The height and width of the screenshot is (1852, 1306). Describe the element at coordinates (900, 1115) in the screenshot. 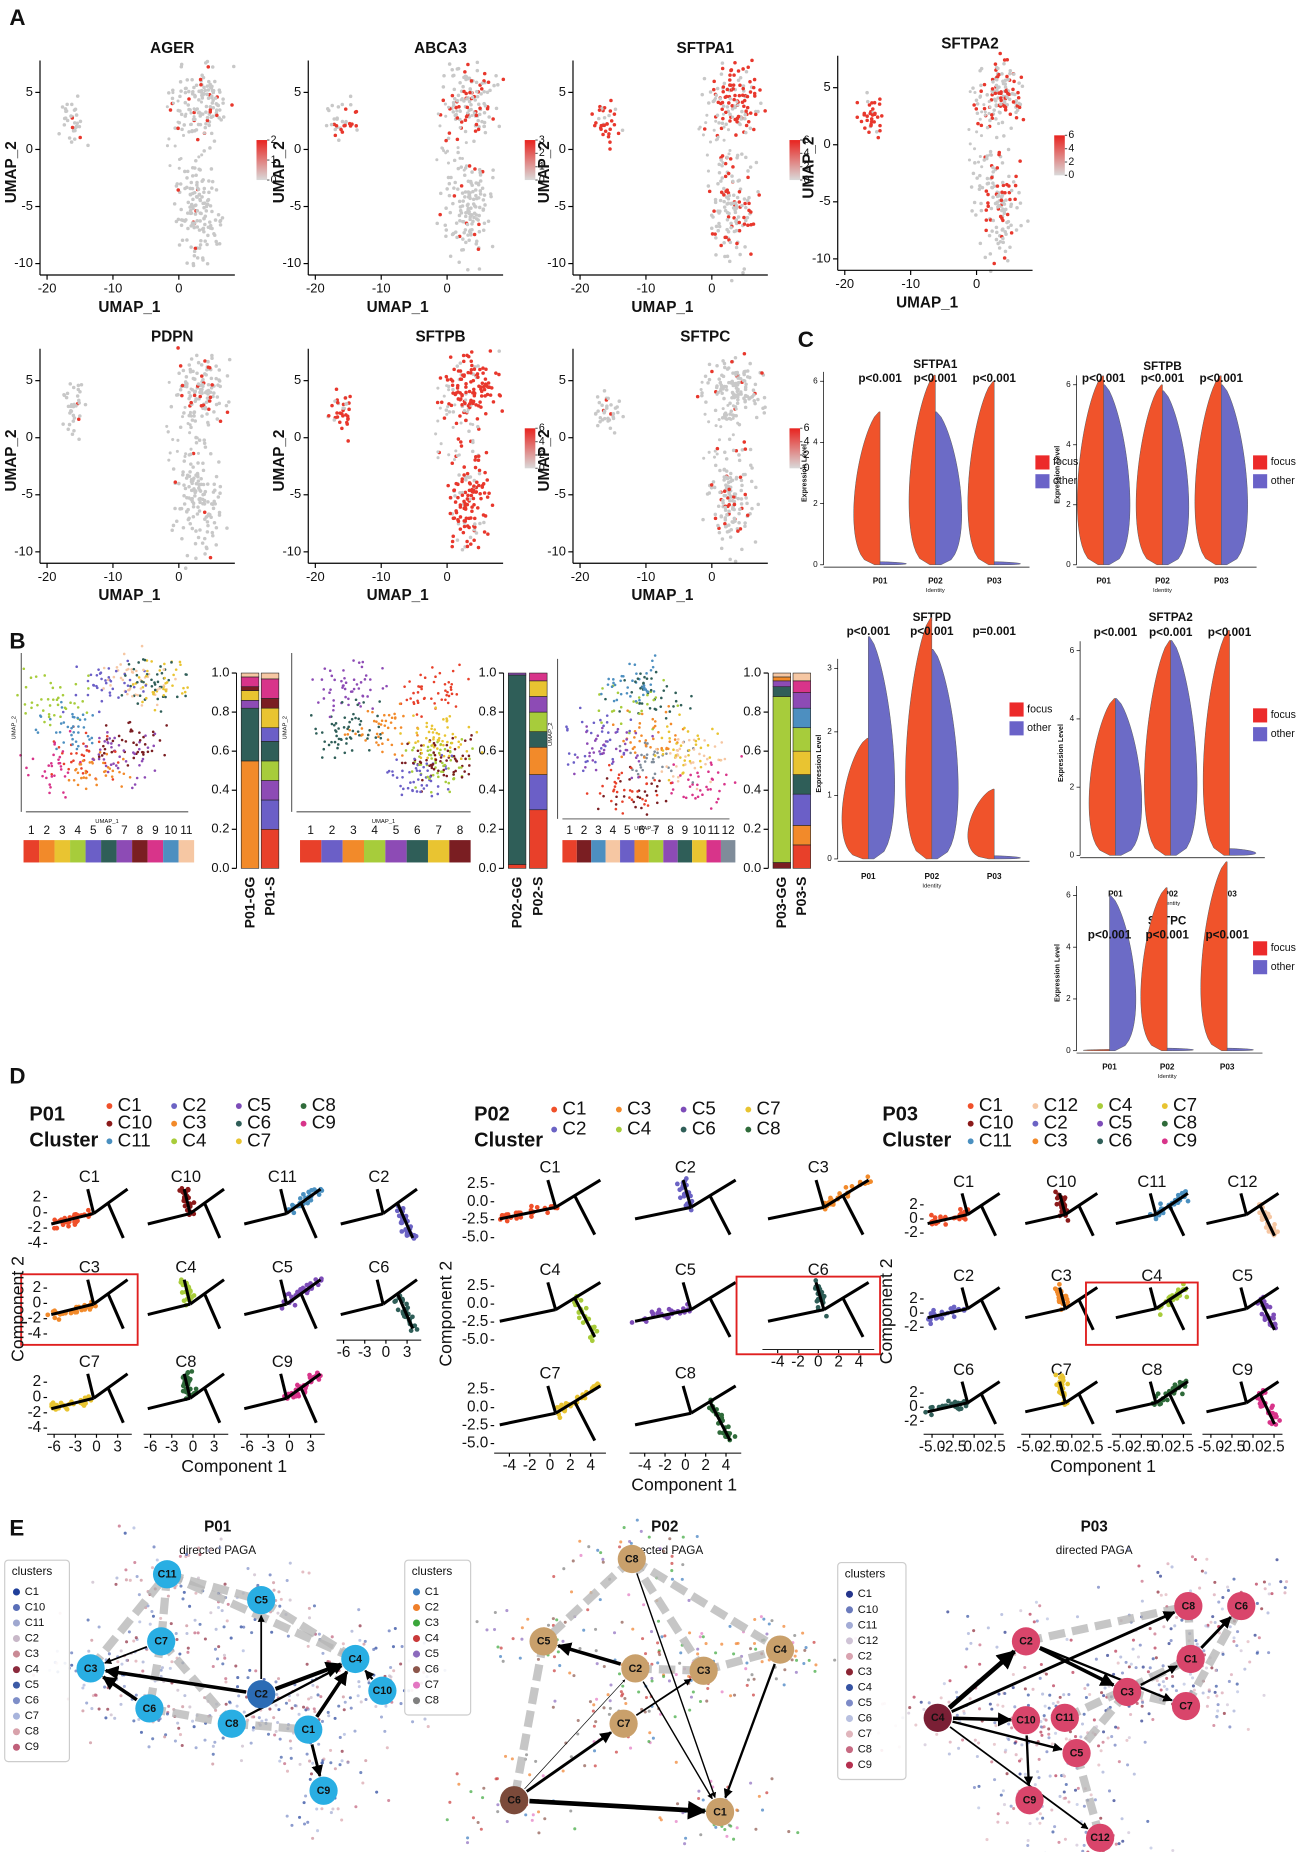

I see `panel-title: P03` at that location.